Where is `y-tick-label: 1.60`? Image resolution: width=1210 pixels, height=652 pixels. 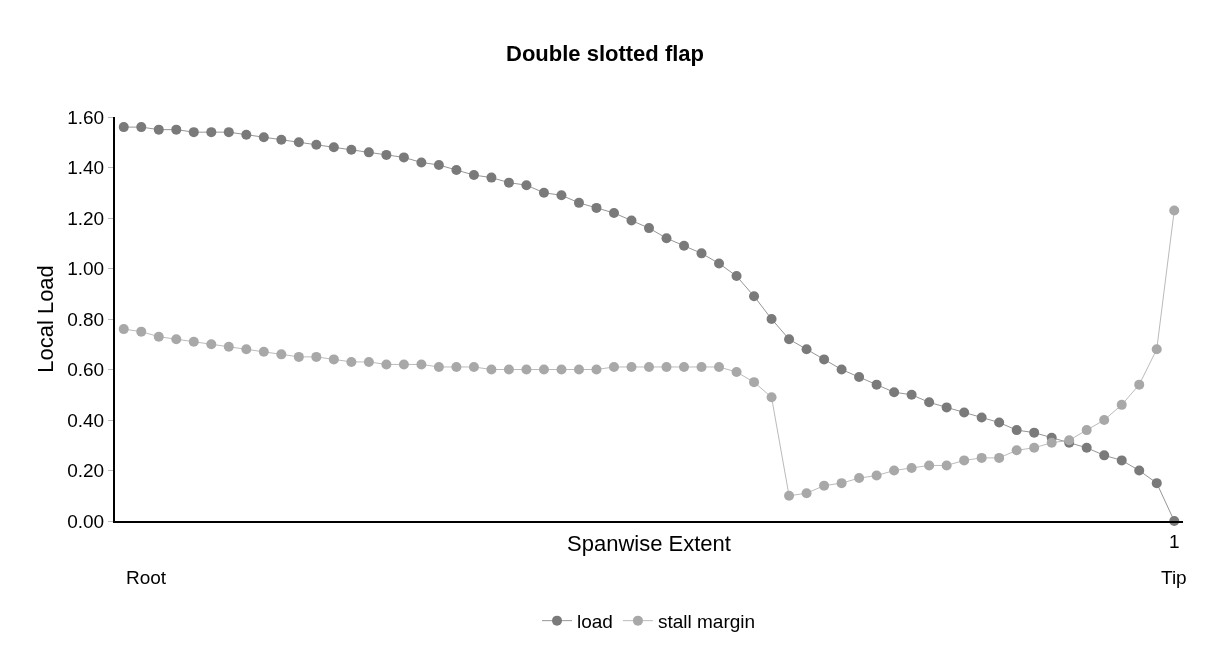
y-tick-label: 1.60 is located at coordinates (86, 117).